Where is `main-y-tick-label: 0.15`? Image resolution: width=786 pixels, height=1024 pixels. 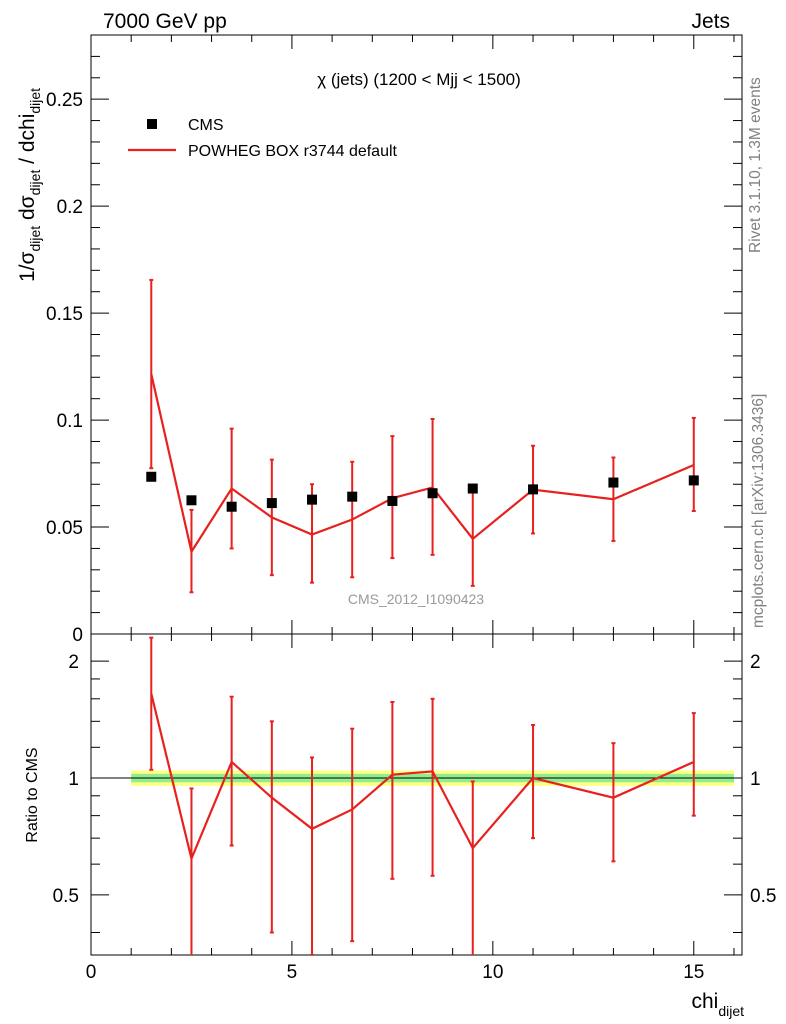 main-y-tick-label: 0.15 is located at coordinates (64, 314).